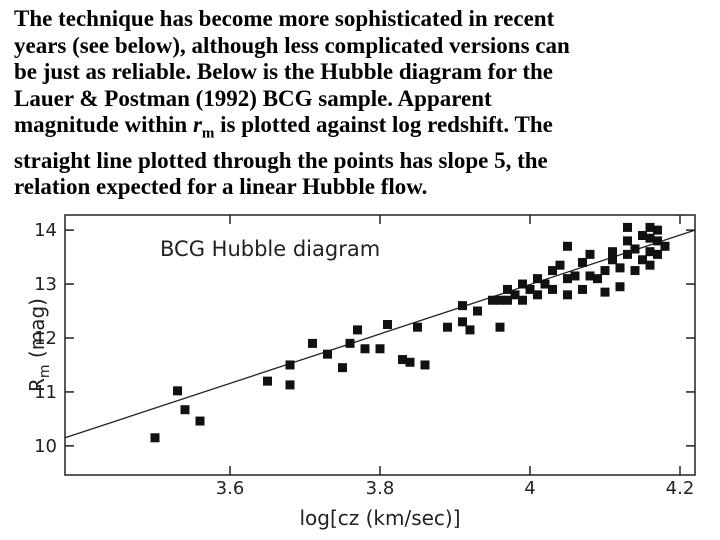  What do you see at coordinates (45, 230) in the screenshot?
I see `y-tick-label: 14` at bounding box center [45, 230].